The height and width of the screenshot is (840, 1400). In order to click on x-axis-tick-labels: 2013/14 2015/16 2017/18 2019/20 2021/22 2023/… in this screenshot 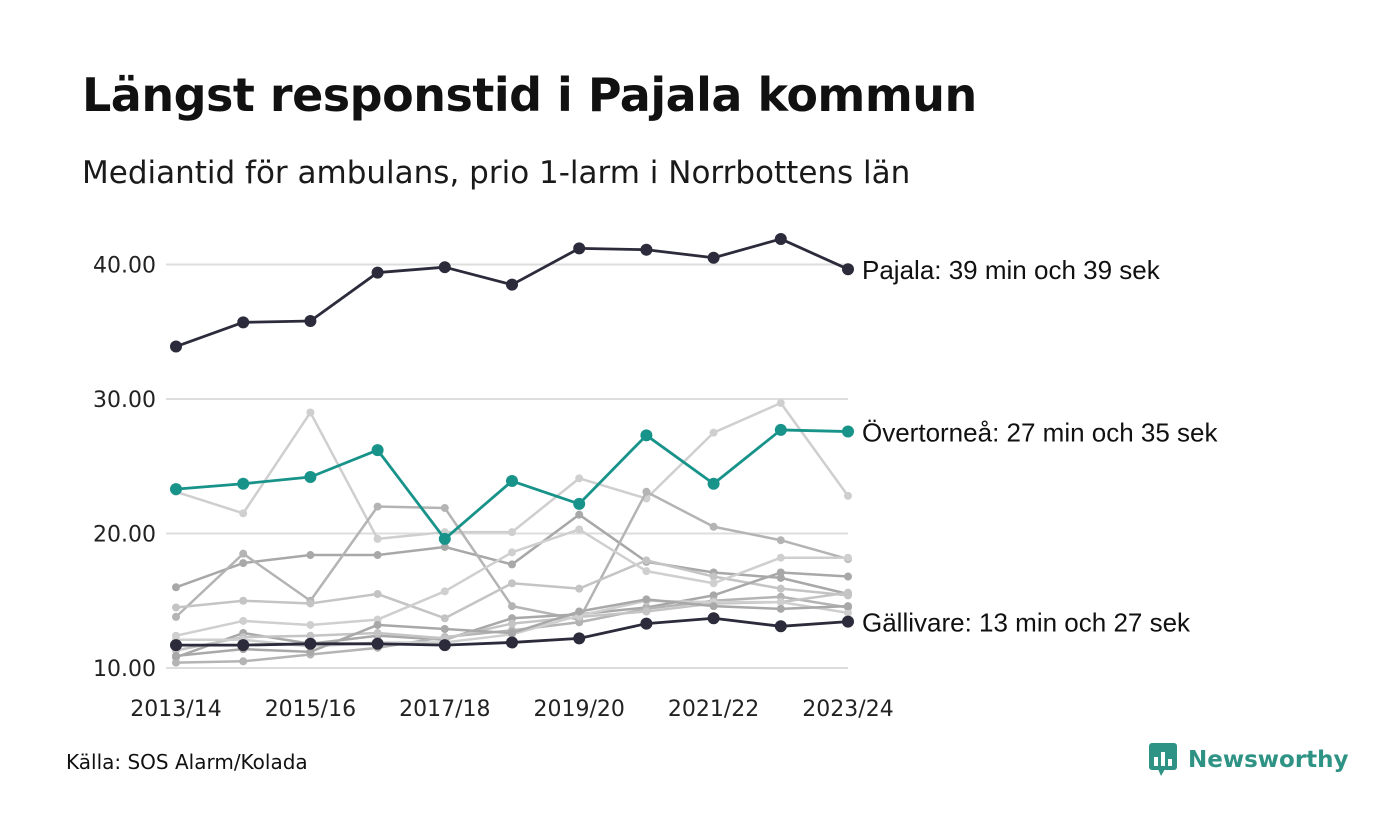, I will do `click(511, 709)`.